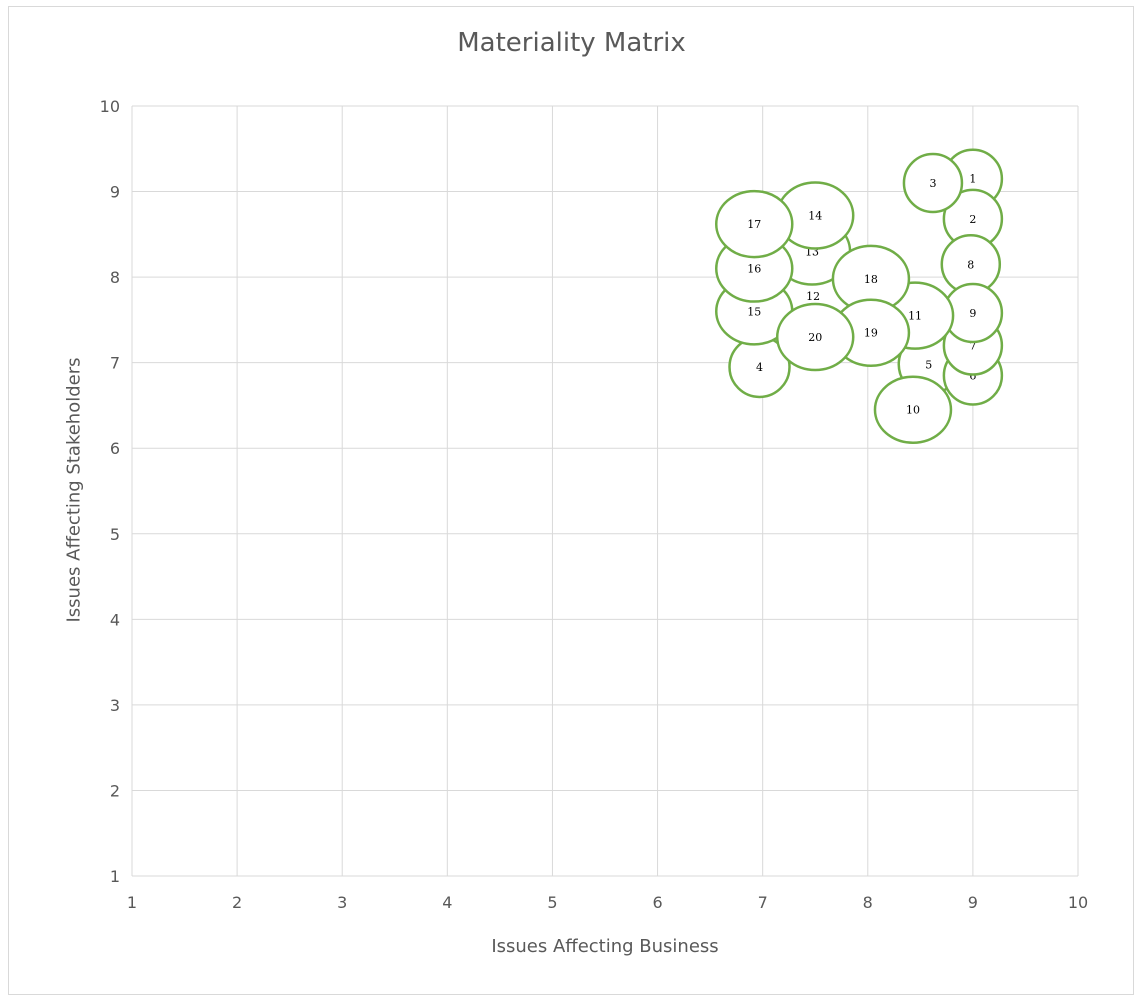 Image resolution: width=1143 pixels, height=1000 pixels. I want to click on data-label: 15, so click(754, 311).